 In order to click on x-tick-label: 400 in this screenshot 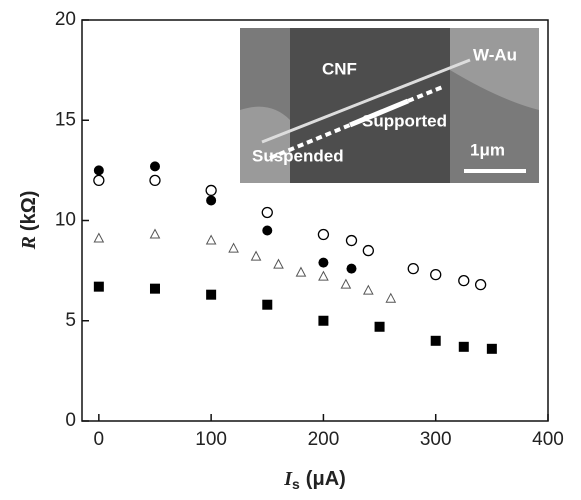, I will do `click(548, 439)`.